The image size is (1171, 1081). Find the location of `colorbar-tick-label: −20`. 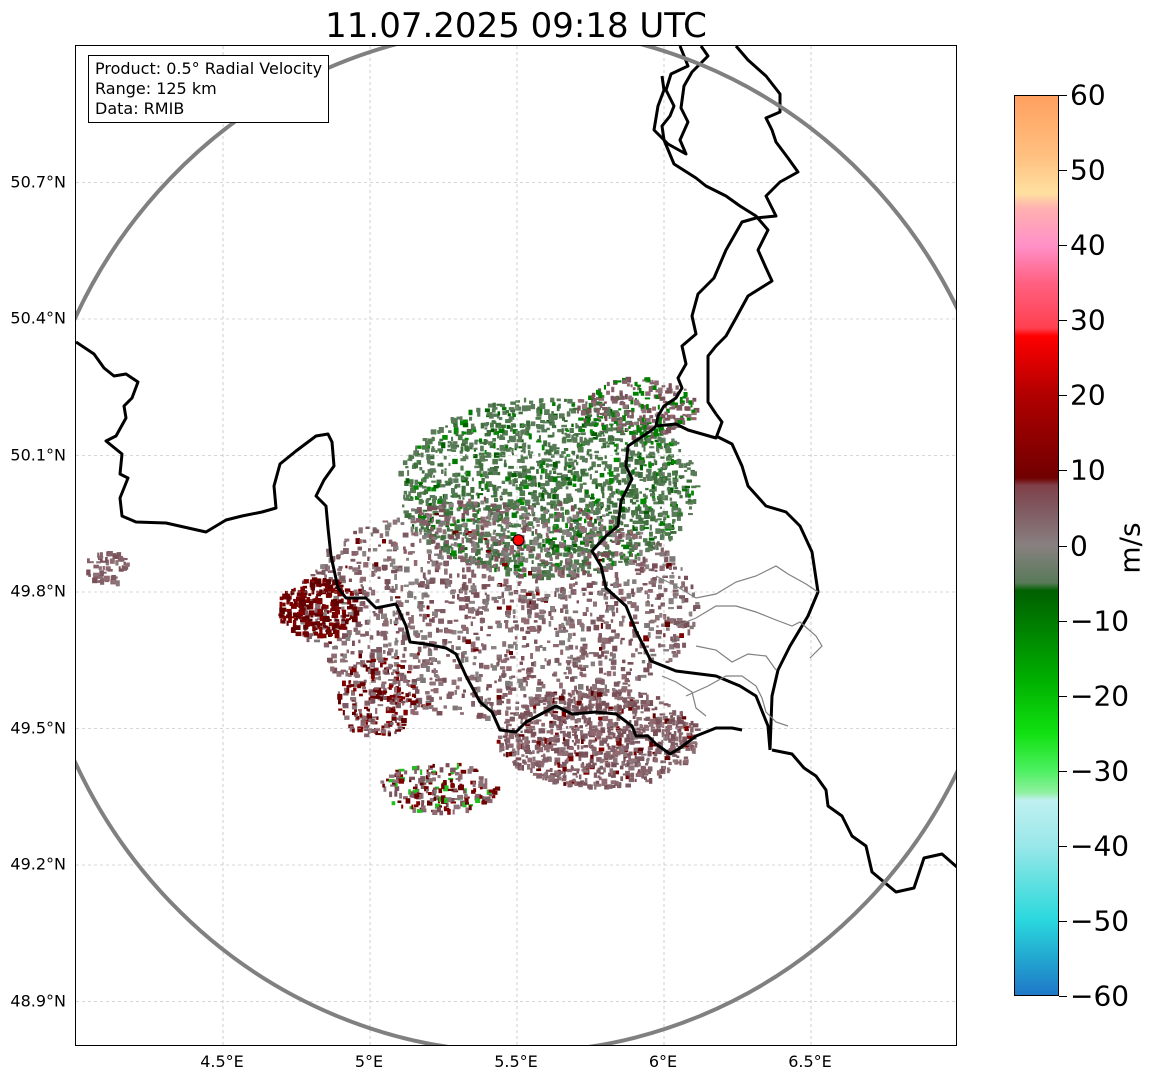

colorbar-tick-label: −20 is located at coordinates (1100, 696).